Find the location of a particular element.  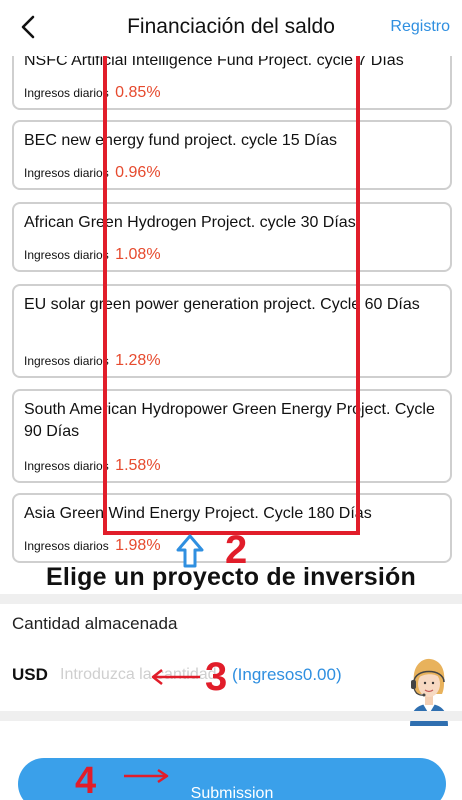

rate-value: 0.96% is located at coordinates (138, 172).